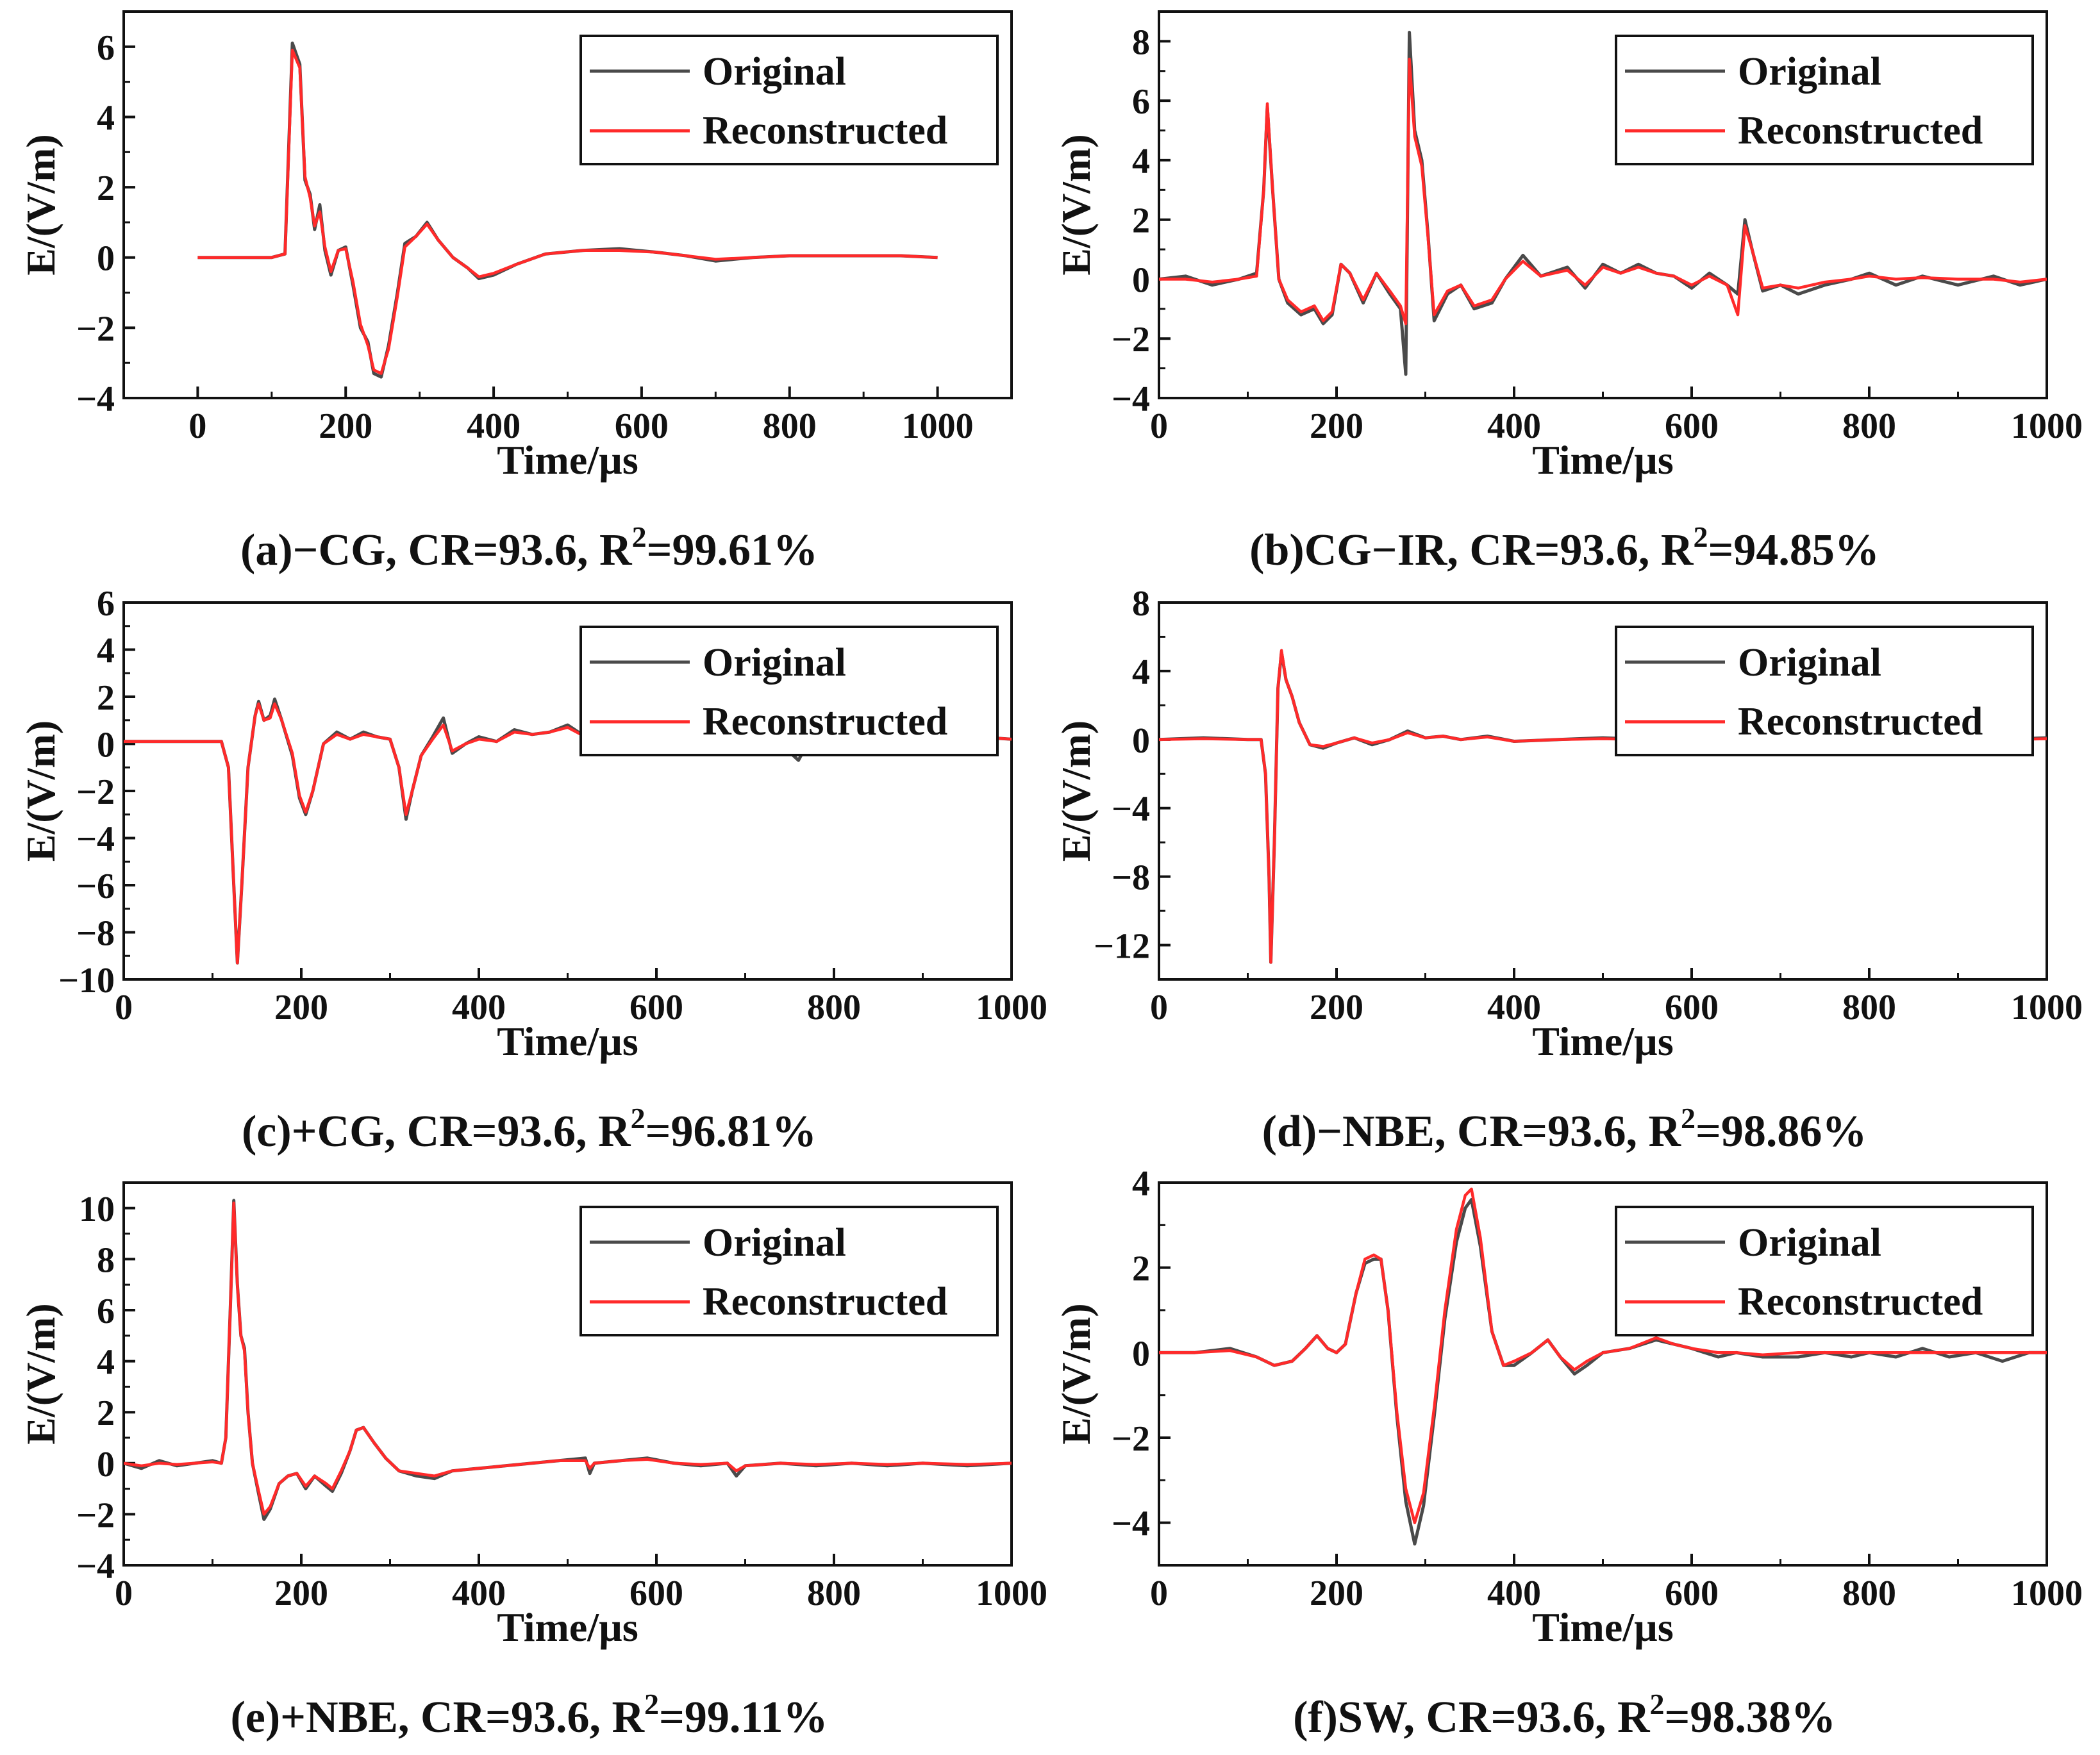  I want to click on y-tick-label: 10, so click(97, 1209).